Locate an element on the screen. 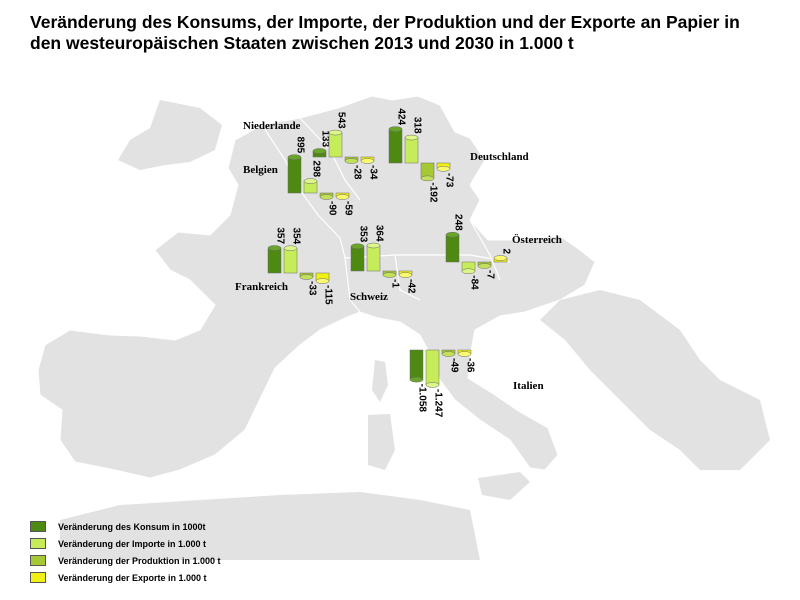 Image resolution: width=800 pixels, height=600 pixels. bar-cap-italien-exports is located at coordinates (464, 354).